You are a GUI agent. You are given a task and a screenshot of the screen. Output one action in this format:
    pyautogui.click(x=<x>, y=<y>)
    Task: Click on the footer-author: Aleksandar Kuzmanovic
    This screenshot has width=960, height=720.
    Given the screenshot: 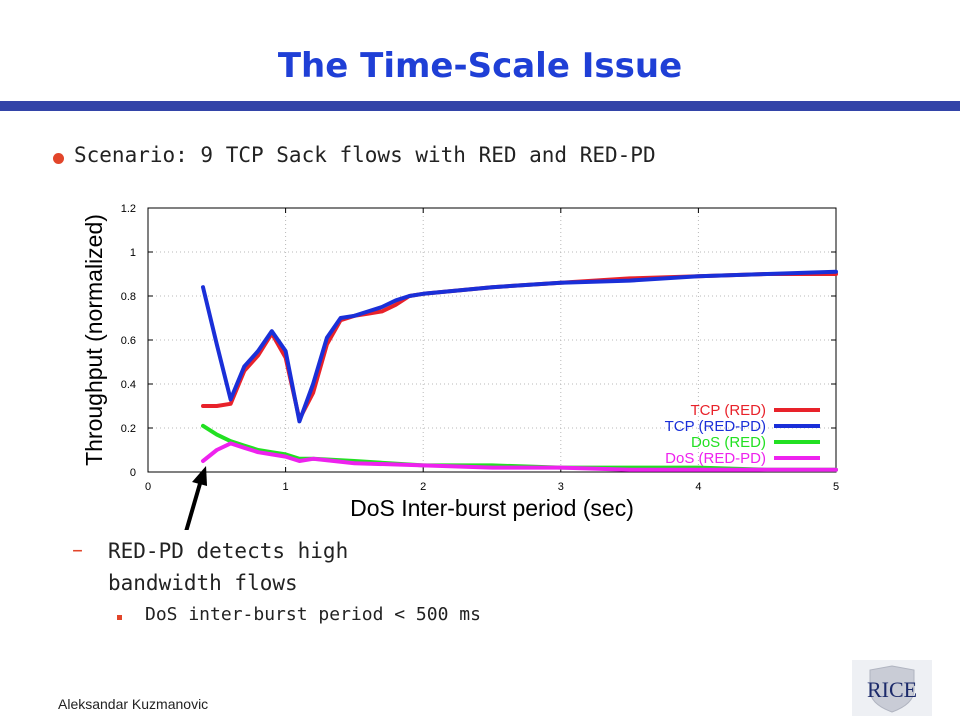 What is the action you would take?
    pyautogui.click(x=133, y=704)
    